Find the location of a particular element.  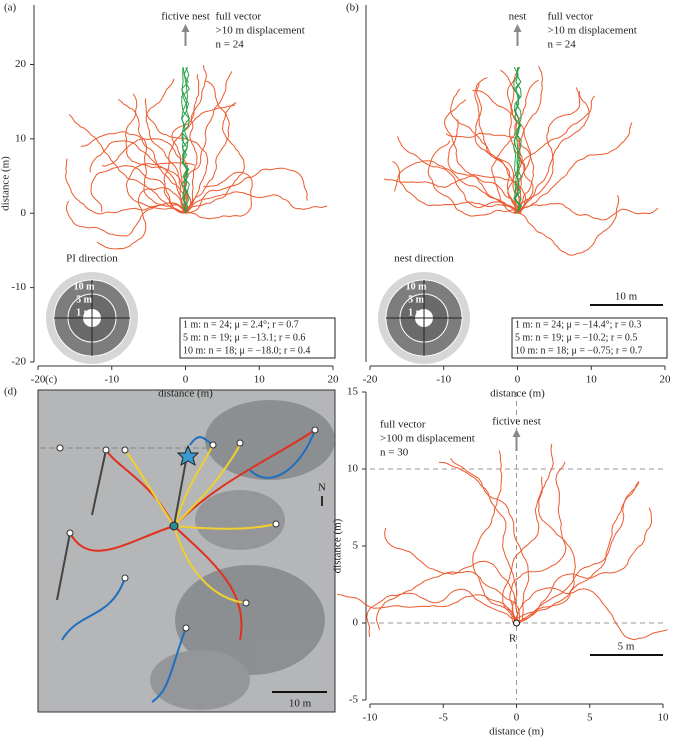

panel-label: (c) is located at coordinates (51, 380).